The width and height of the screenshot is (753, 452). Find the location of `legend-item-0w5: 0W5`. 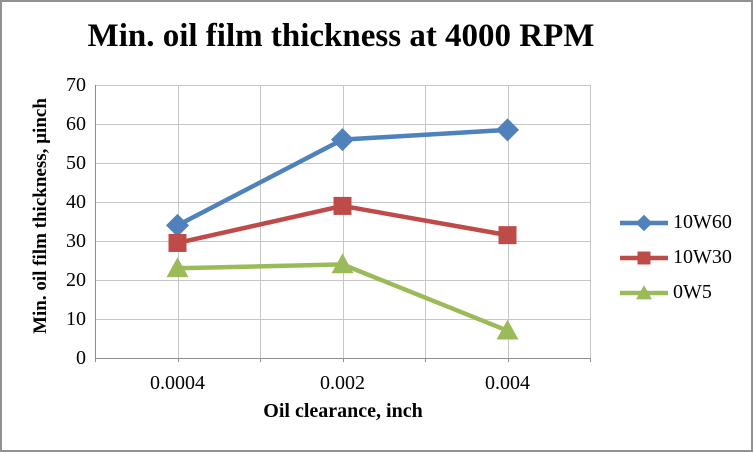

legend-item-0w5: 0W5 is located at coordinates (675, 292).